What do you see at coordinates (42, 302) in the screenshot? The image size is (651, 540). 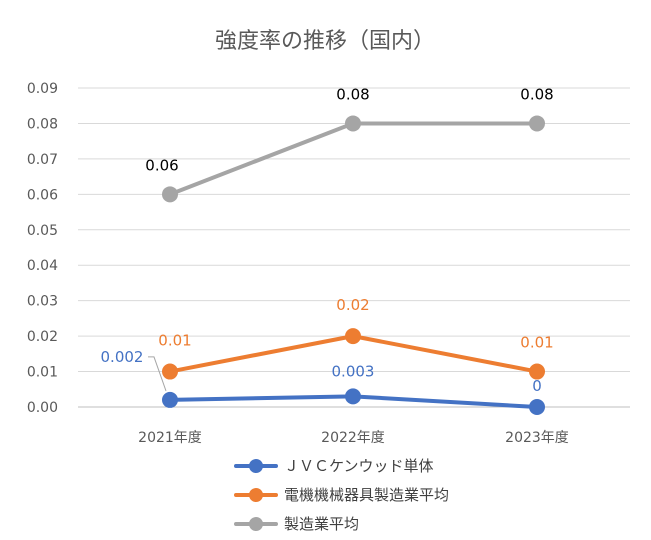 I see `y-tick-label: 0.03` at bounding box center [42, 302].